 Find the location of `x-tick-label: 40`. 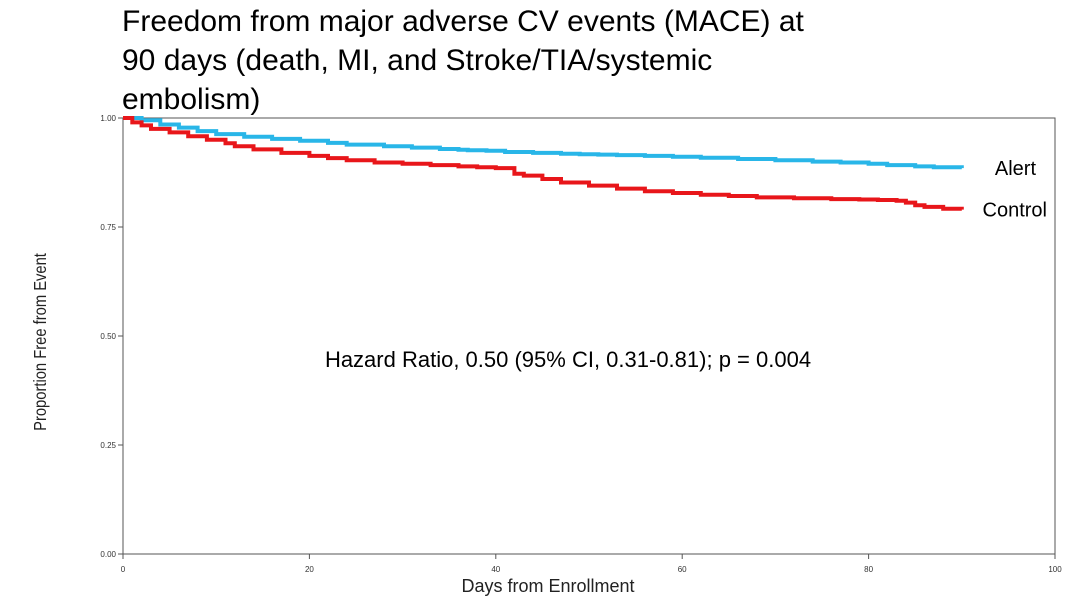

x-tick-label: 40 is located at coordinates (495, 569).